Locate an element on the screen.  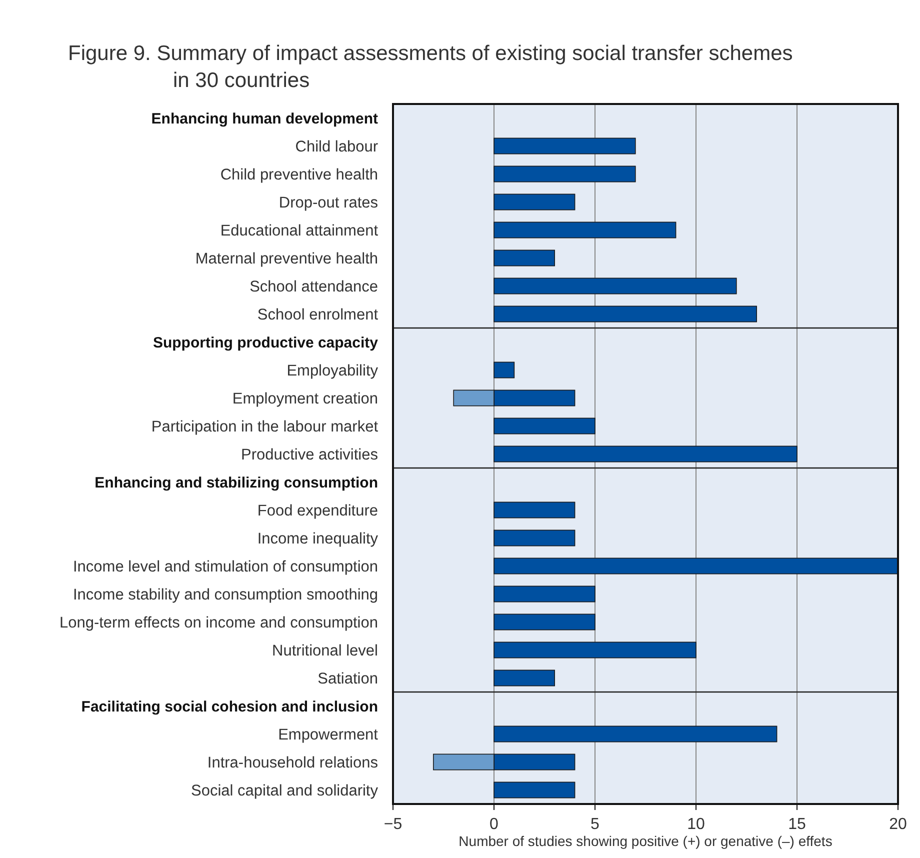
y-tick-label: Income stability and consumption smoothing is located at coordinates (225, 595).